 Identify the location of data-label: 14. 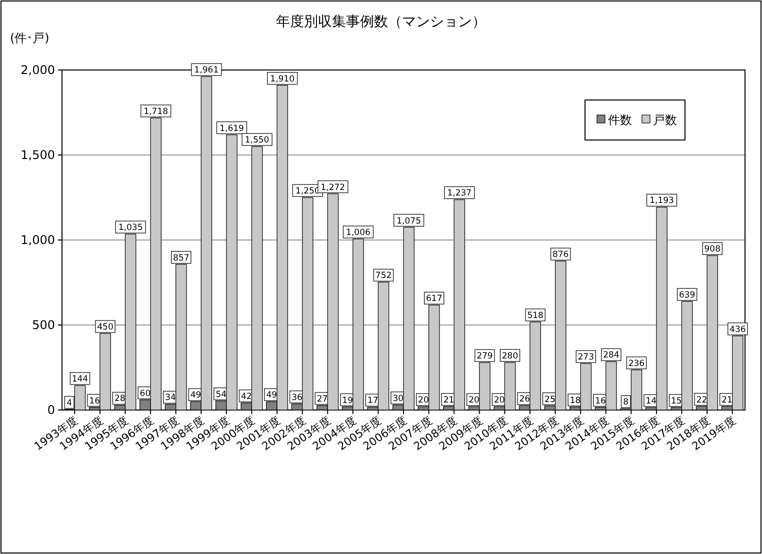
(651, 401).